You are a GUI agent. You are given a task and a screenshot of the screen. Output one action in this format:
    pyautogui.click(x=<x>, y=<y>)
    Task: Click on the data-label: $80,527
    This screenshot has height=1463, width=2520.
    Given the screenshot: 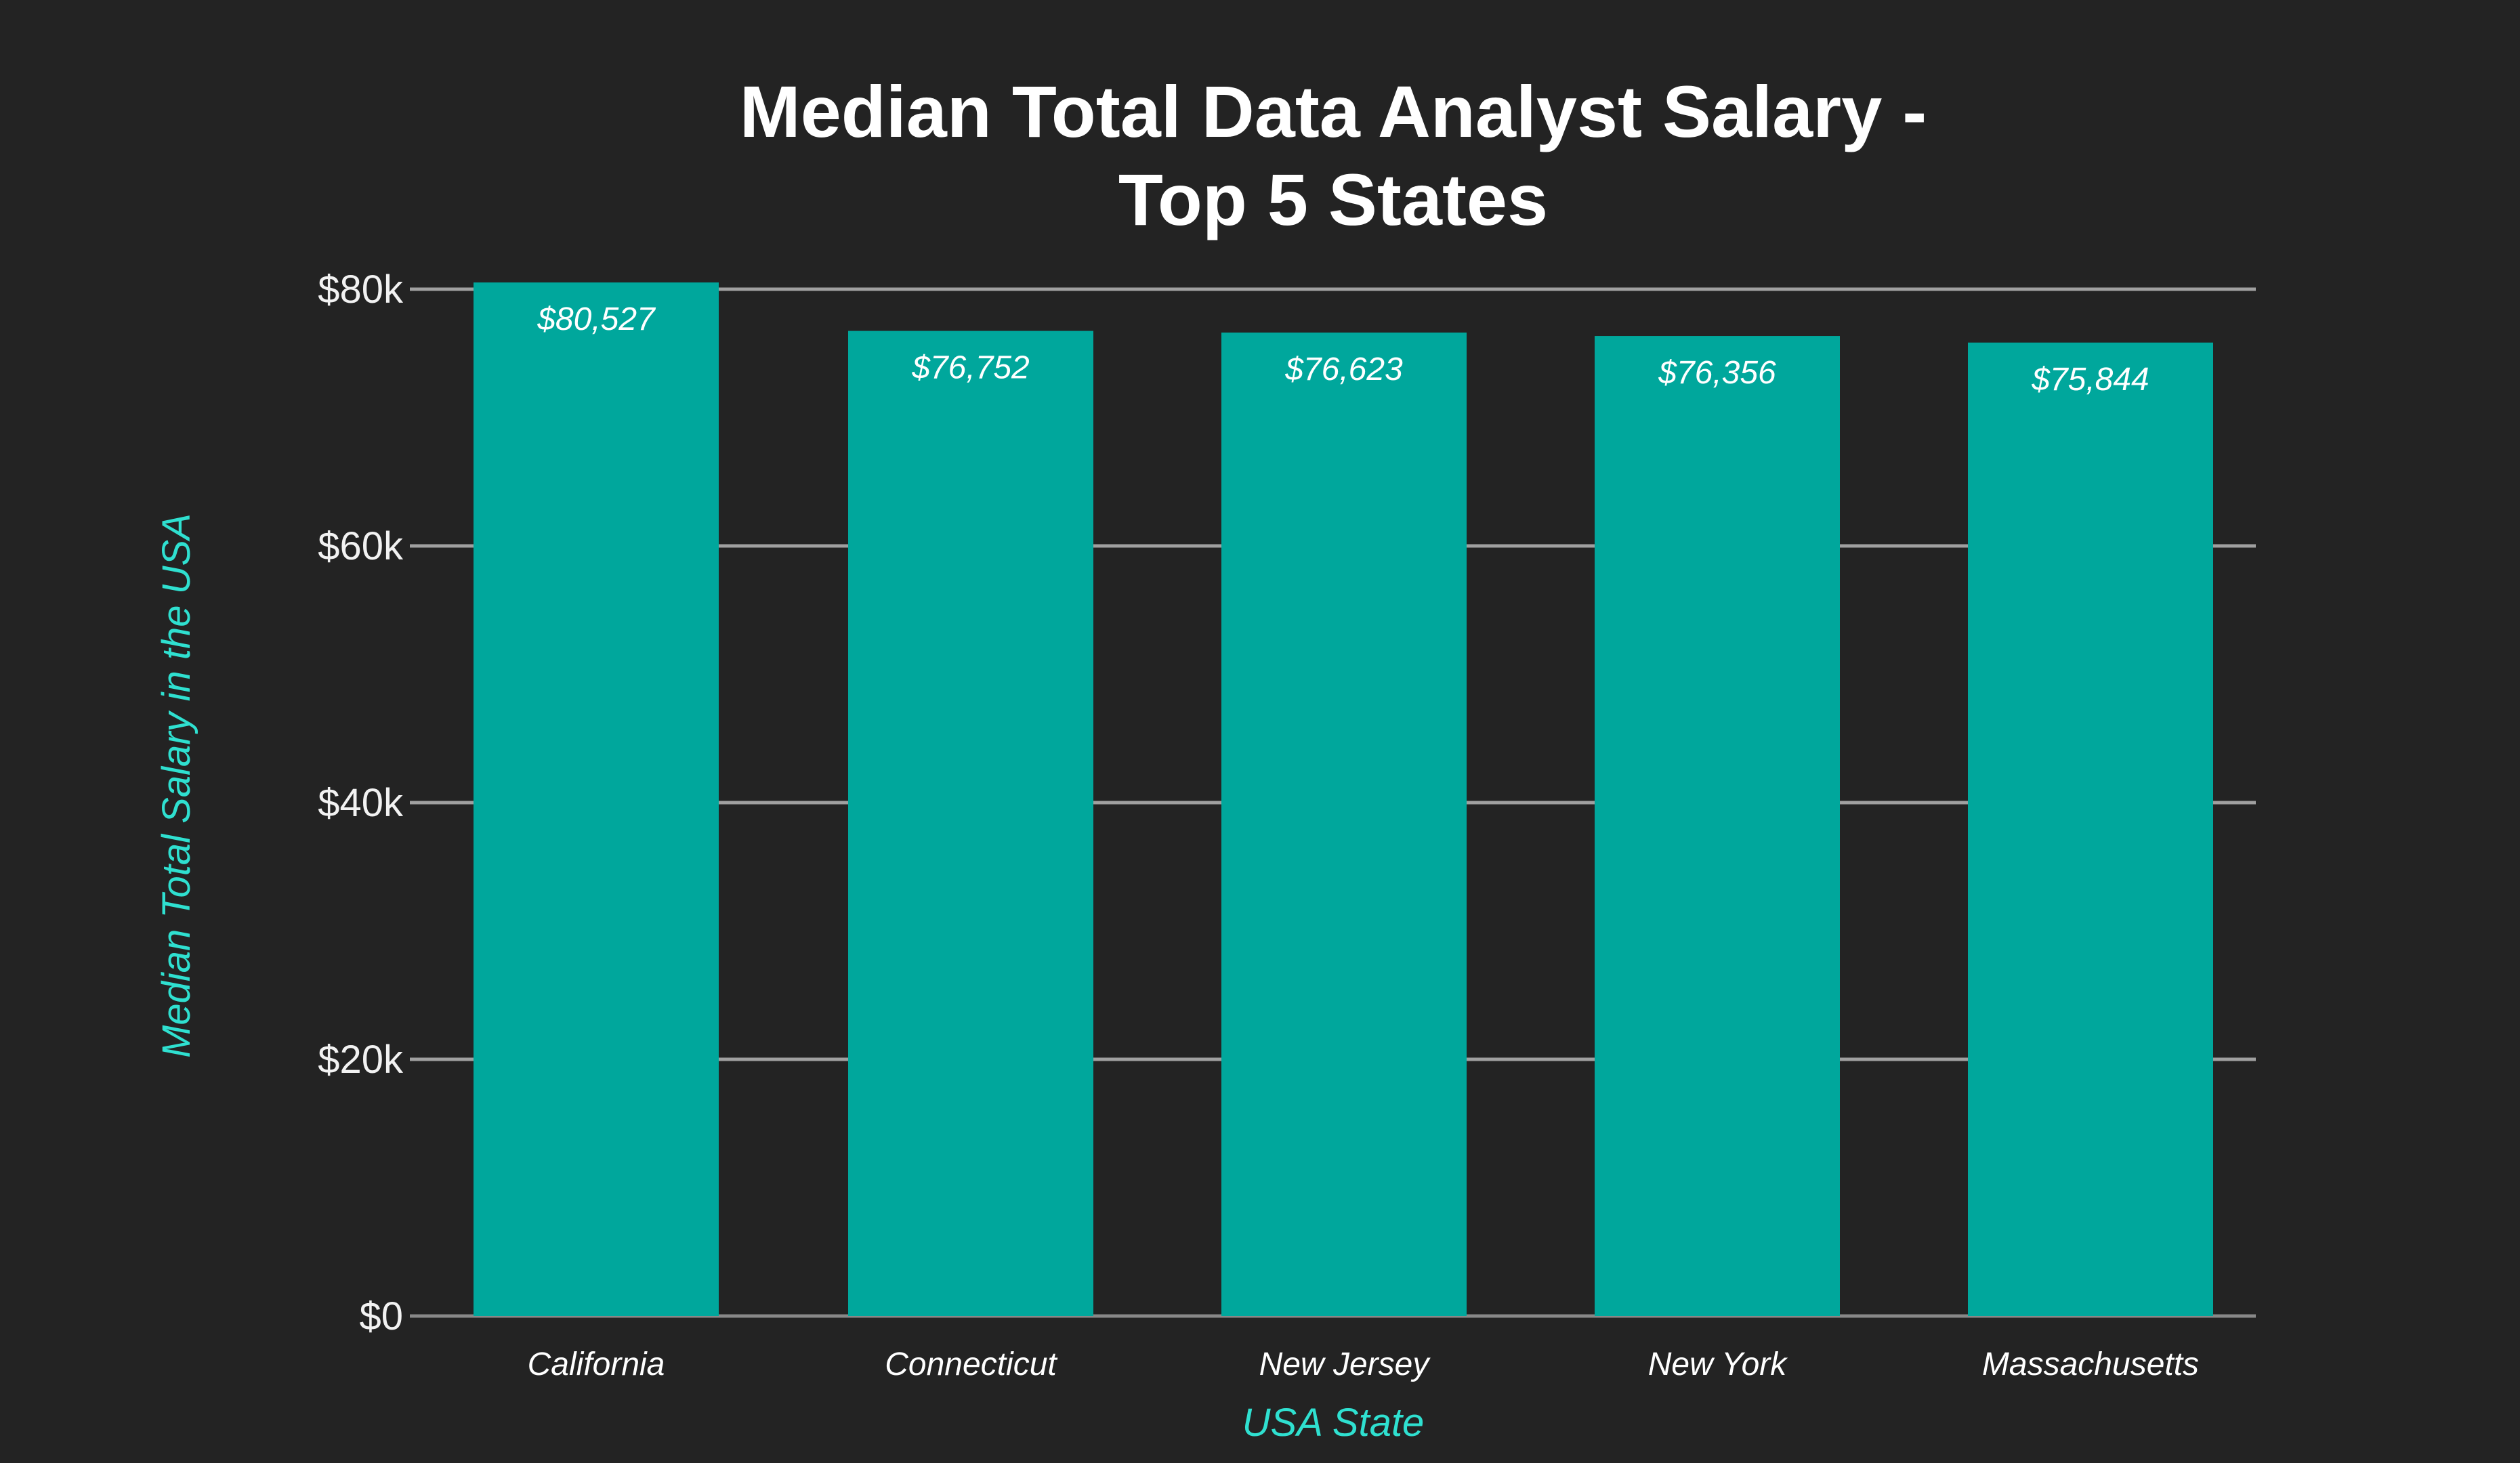 What is the action you would take?
    pyautogui.click(x=596, y=319)
    